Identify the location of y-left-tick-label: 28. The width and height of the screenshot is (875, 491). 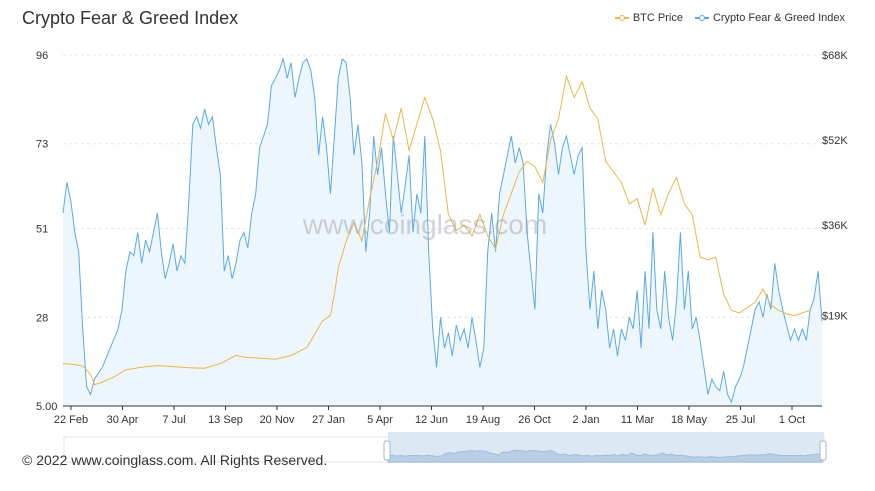
(42, 318).